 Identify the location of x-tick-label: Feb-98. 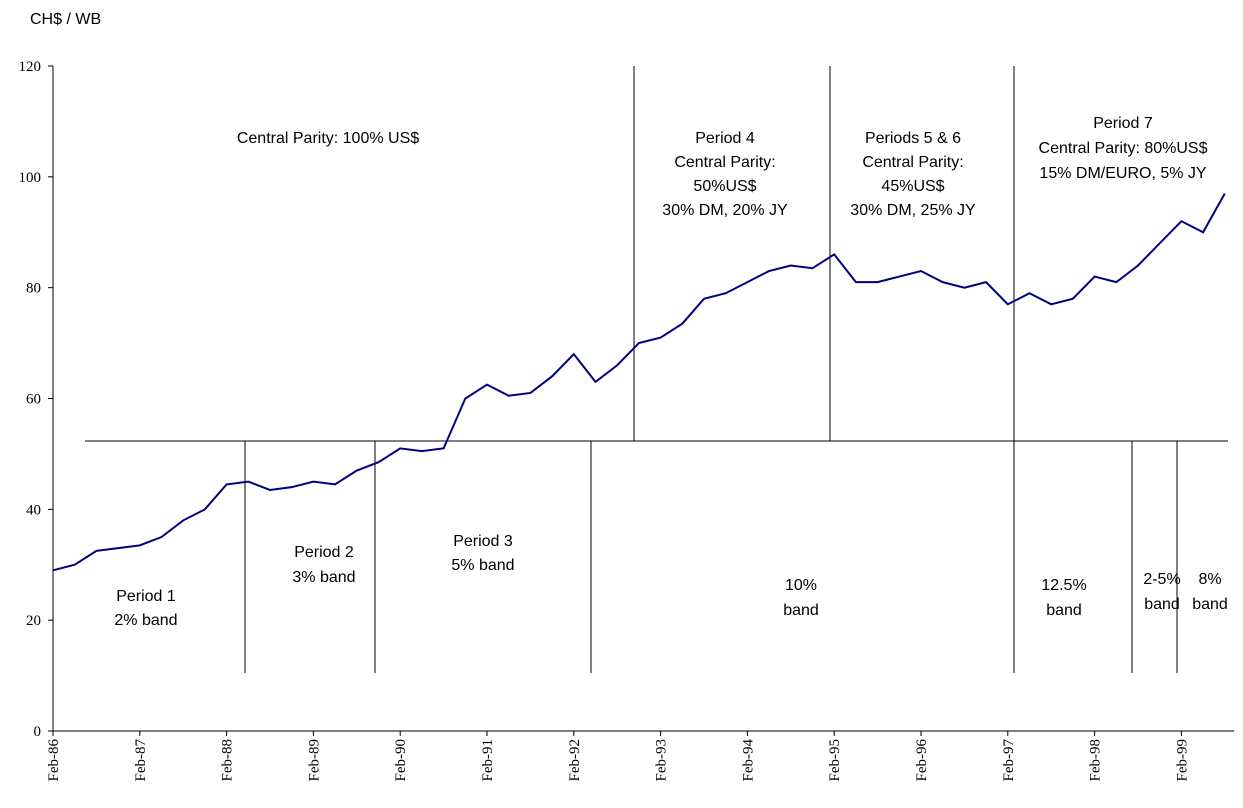
(1096, 760).